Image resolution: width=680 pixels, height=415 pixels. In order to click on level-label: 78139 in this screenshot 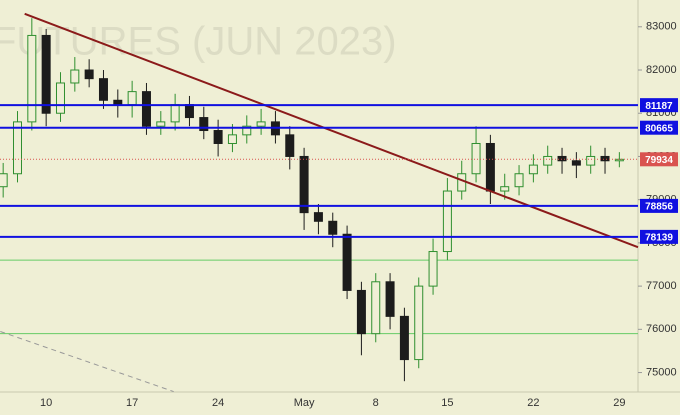, I will do `click(659, 238)`.